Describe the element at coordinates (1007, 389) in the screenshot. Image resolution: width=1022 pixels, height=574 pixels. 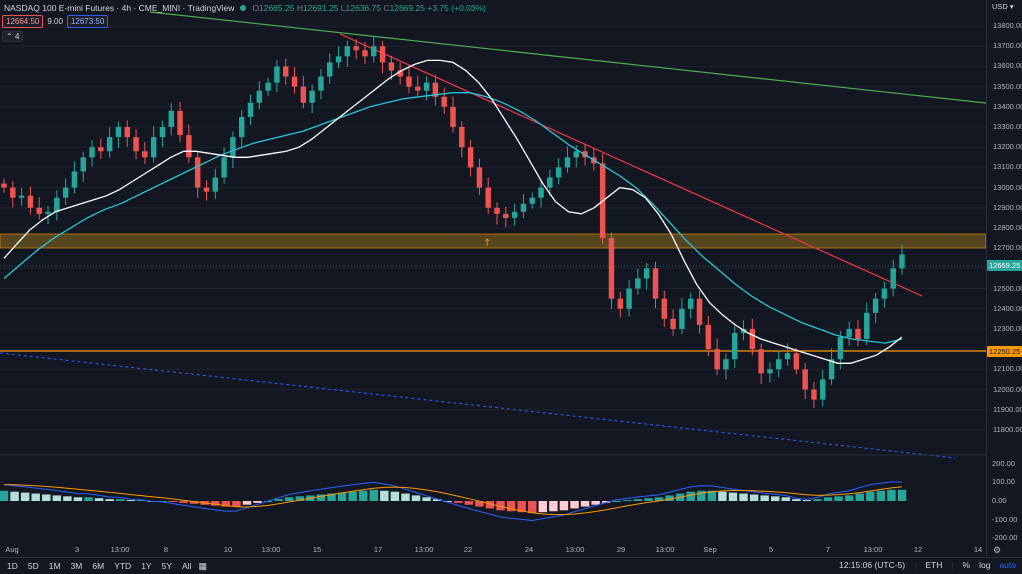
I see `price-tick-label: 12000.00` at that location.